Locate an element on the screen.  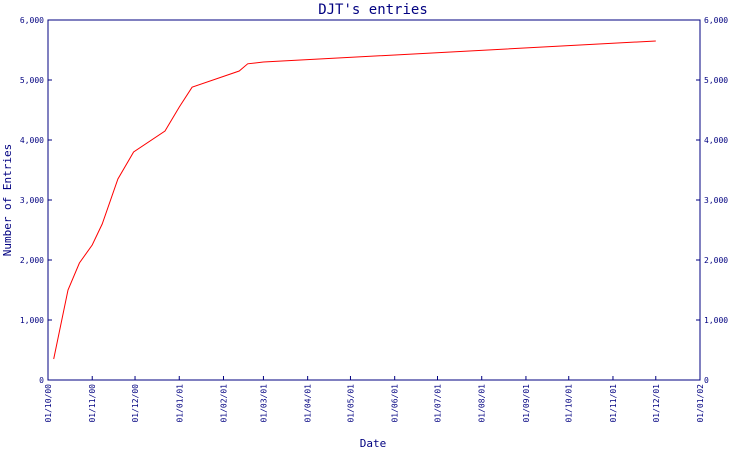
y-tick-label-right: 3,000 is located at coordinates (716, 200).